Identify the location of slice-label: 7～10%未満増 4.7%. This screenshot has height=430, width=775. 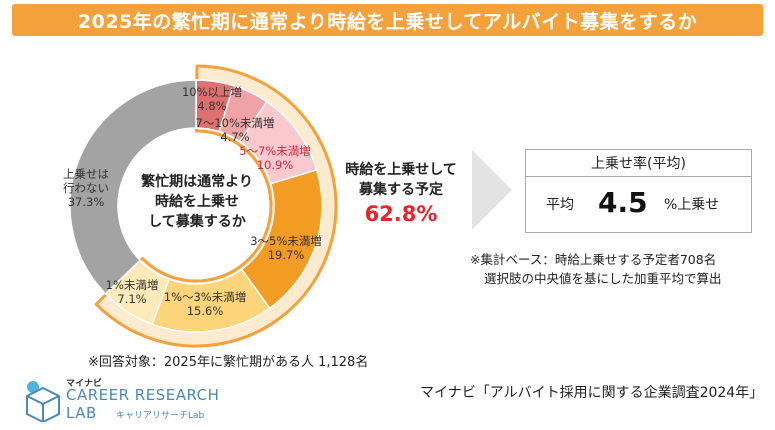
(235, 130).